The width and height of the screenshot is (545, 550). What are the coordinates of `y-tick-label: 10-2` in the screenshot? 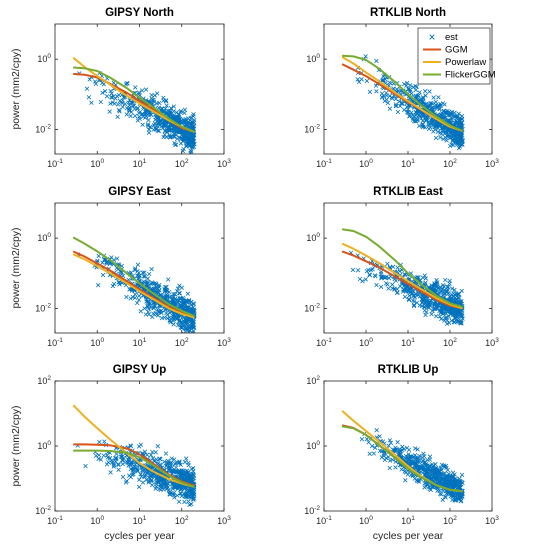 It's located at (43, 128).